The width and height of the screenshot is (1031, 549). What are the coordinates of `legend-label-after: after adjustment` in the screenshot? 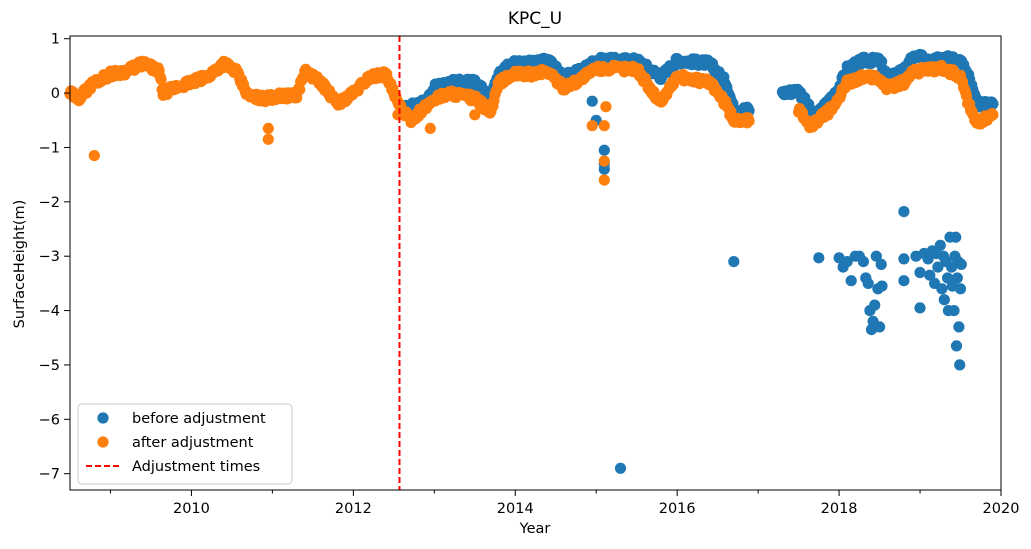 It's located at (193, 443).